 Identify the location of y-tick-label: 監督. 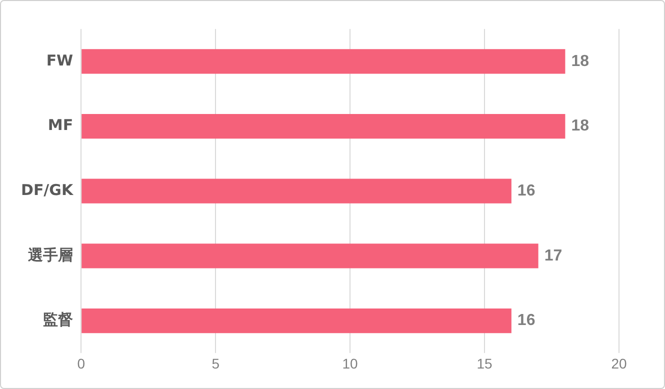
(58, 319).